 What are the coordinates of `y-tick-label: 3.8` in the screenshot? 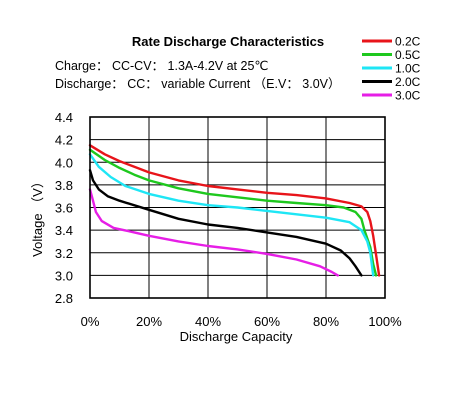 It's located at (64, 185).